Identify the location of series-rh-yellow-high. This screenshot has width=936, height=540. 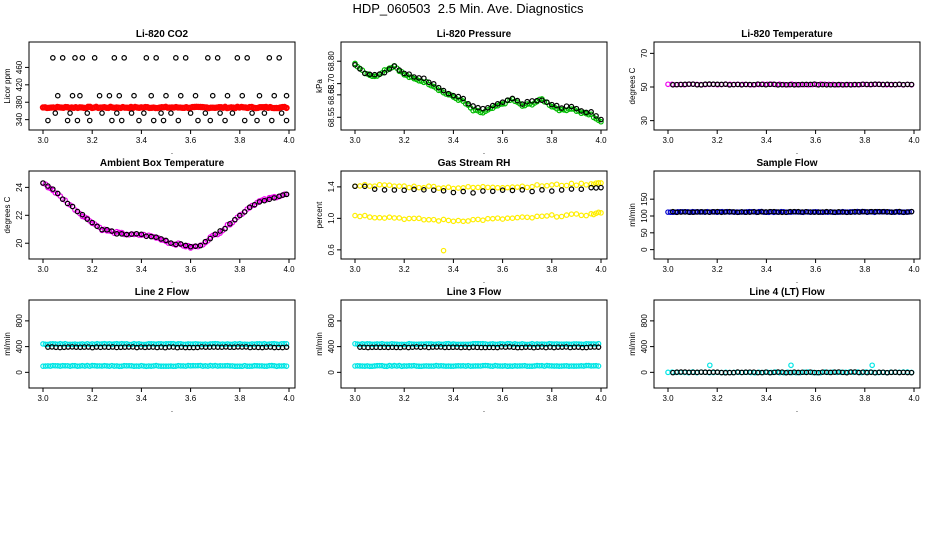
(478, 186).